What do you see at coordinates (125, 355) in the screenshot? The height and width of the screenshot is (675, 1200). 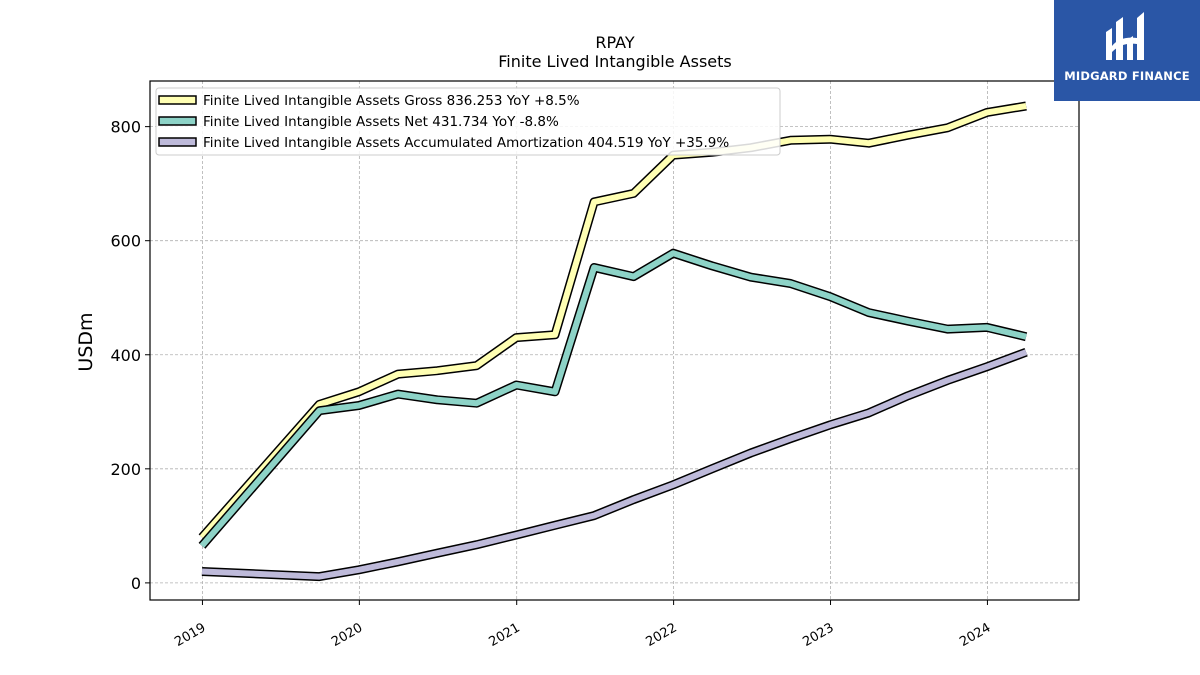 I see `y-tick-label: 400` at bounding box center [125, 355].